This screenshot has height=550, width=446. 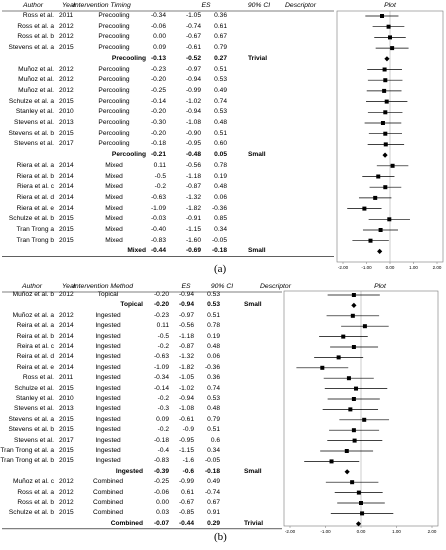 What do you see at coordinates (432, 531) in the screenshot?
I see `x-tick-label: 2.00` at bounding box center [432, 531].